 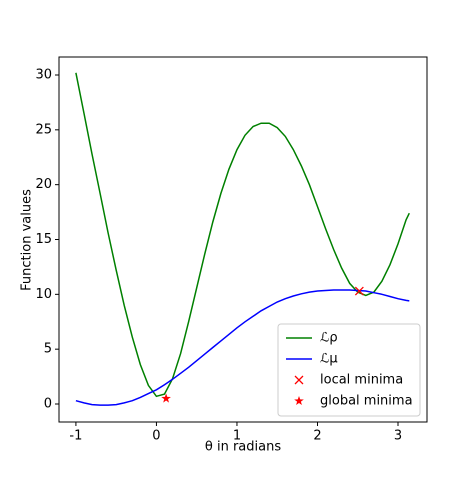 What do you see at coordinates (349, 370) in the screenshot?
I see `legend-box` at bounding box center [349, 370].